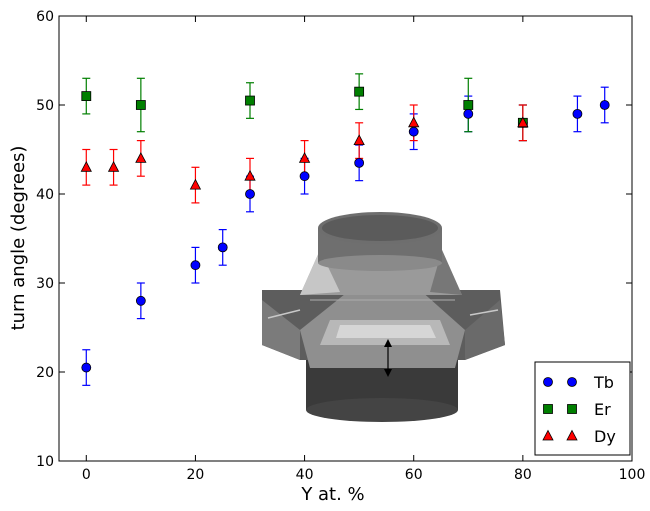  Describe the element at coordinates (45, 284) in the screenshot. I see `y-tick-label: 30` at that location.